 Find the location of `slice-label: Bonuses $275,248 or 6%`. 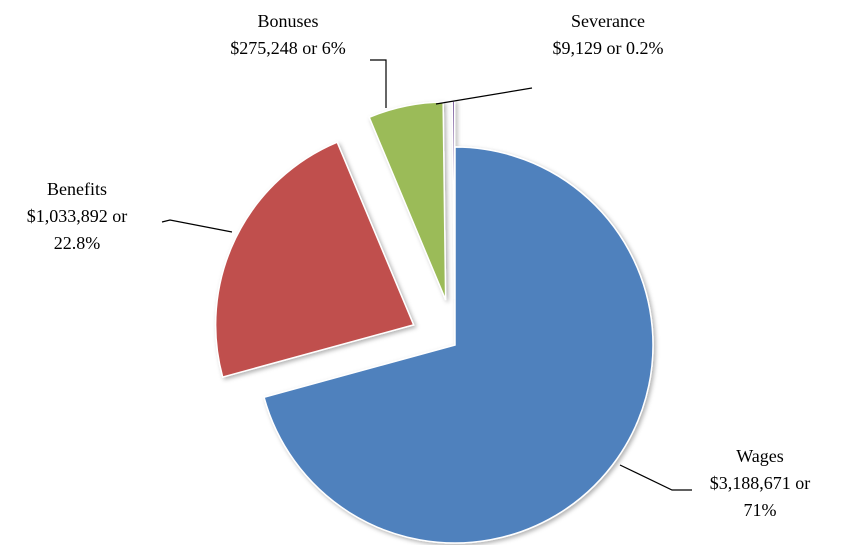

slice-label: Bonuses $275,248 or 6% is located at coordinates (288, 35).